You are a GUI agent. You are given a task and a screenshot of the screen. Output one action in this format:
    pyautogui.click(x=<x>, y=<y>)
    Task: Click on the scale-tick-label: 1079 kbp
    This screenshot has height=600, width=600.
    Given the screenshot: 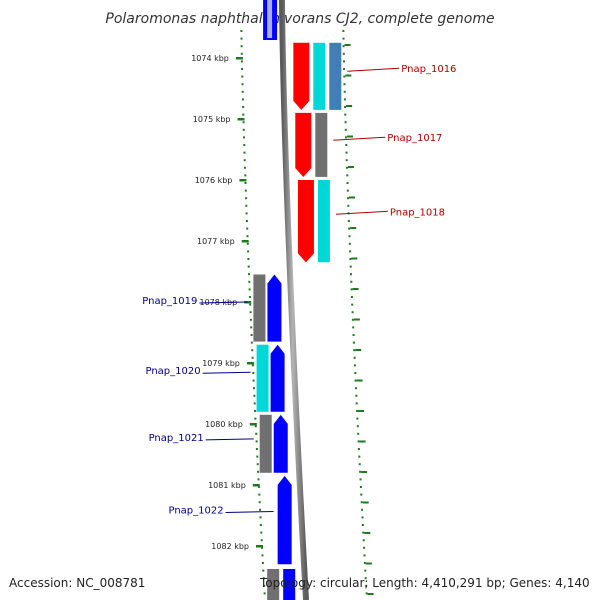 What is the action you would take?
    pyautogui.click(x=221, y=363)
    